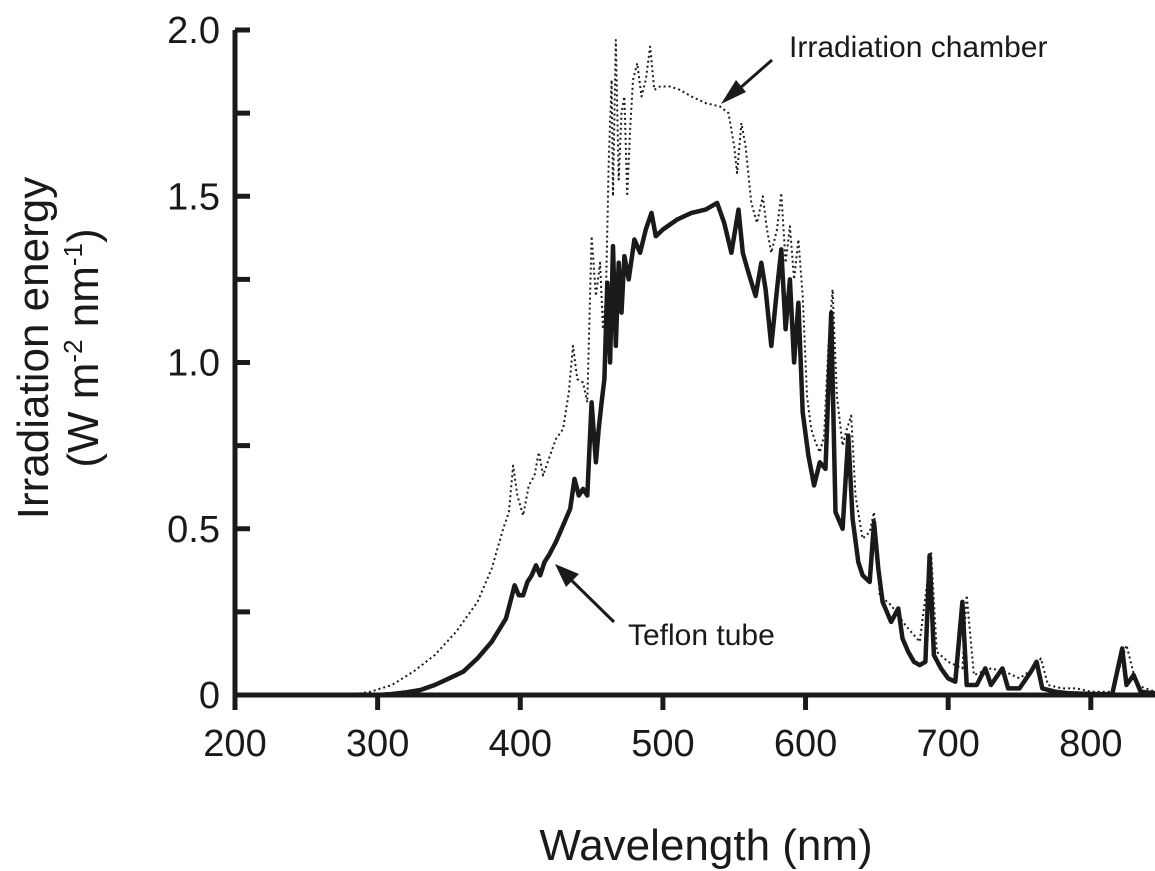 The height and width of the screenshot is (871, 1155). What do you see at coordinates (705, 845) in the screenshot?
I see `x-axis-title: Wavelength (nm)` at bounding box center [705, 845].